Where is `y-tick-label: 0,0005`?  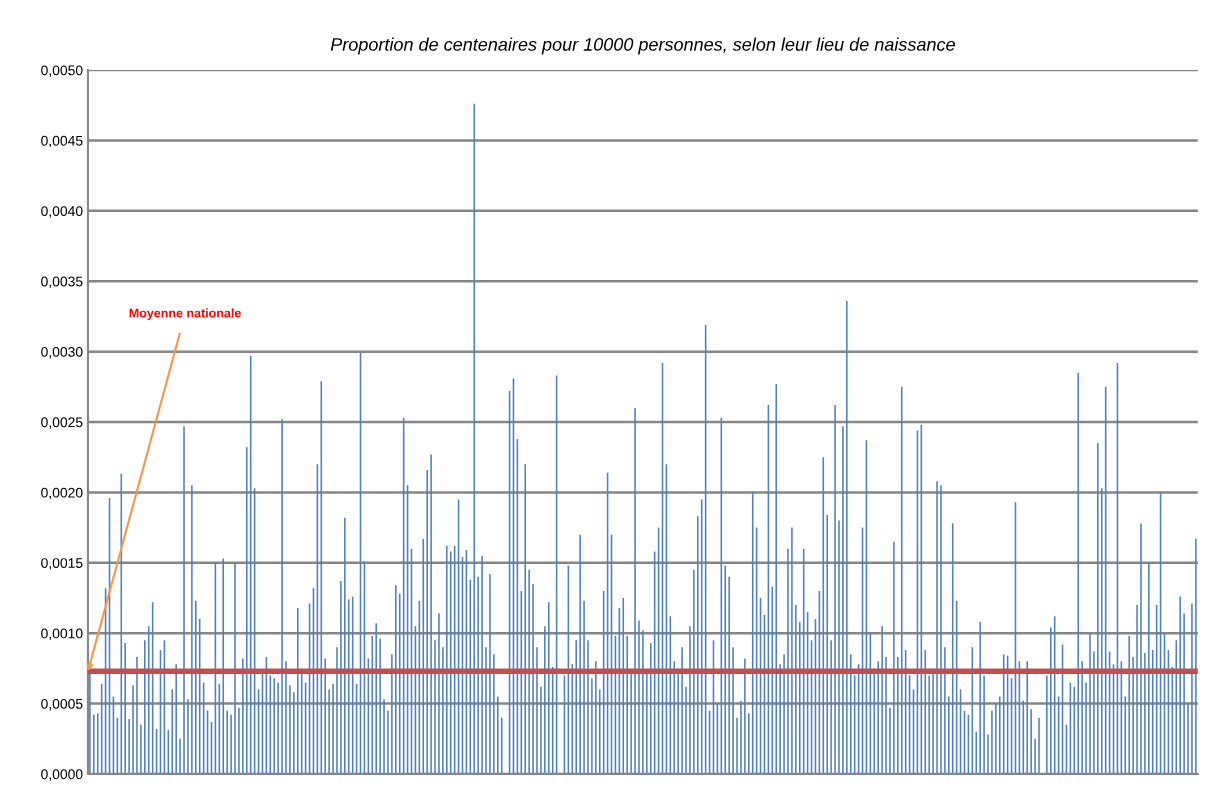 y-tick-label: 0,0005 is located at coordinates (62, 704).